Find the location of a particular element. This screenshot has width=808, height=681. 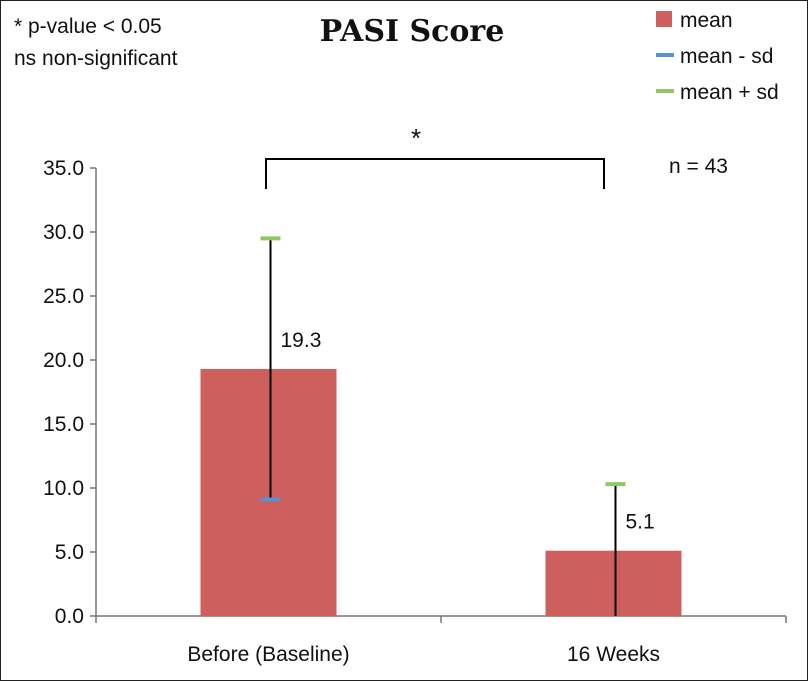

y-tick-label: 20.0 is located at coordinates (63, 360).